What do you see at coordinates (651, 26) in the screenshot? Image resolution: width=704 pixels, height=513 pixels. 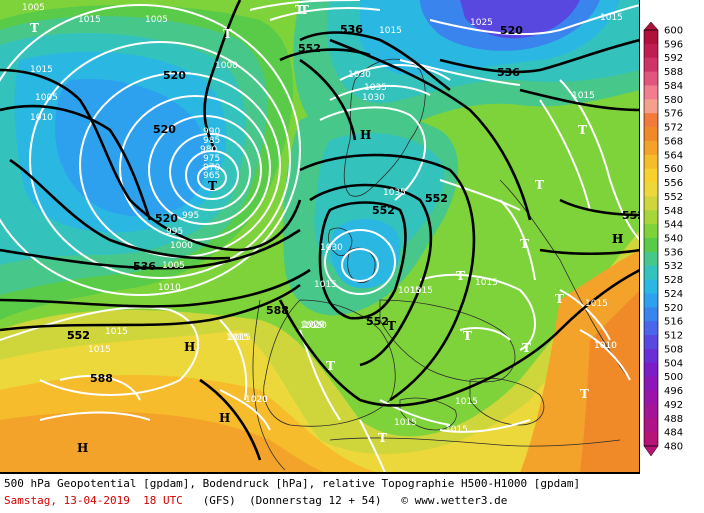 I see `legend-top-arrow` at bounding box center [651, 26].